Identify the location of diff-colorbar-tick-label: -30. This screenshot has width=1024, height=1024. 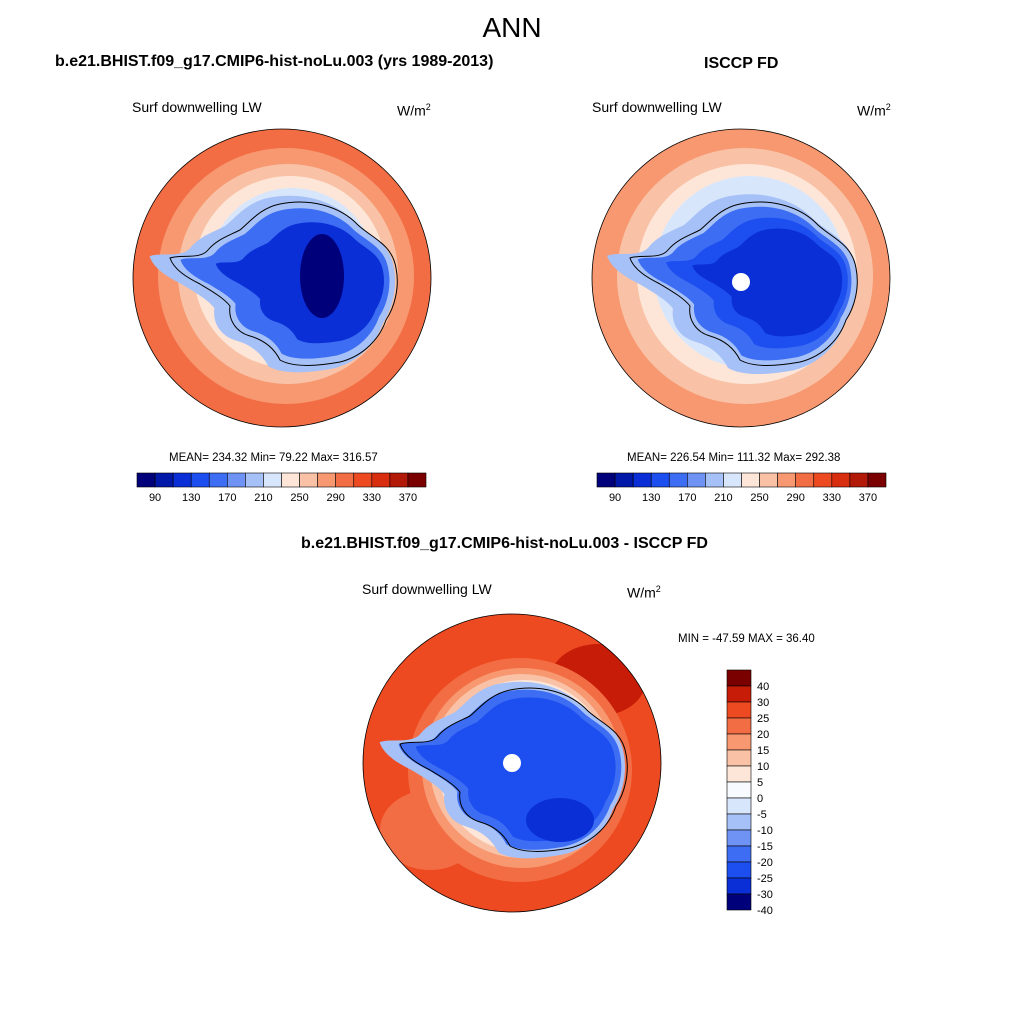
(765, 895).